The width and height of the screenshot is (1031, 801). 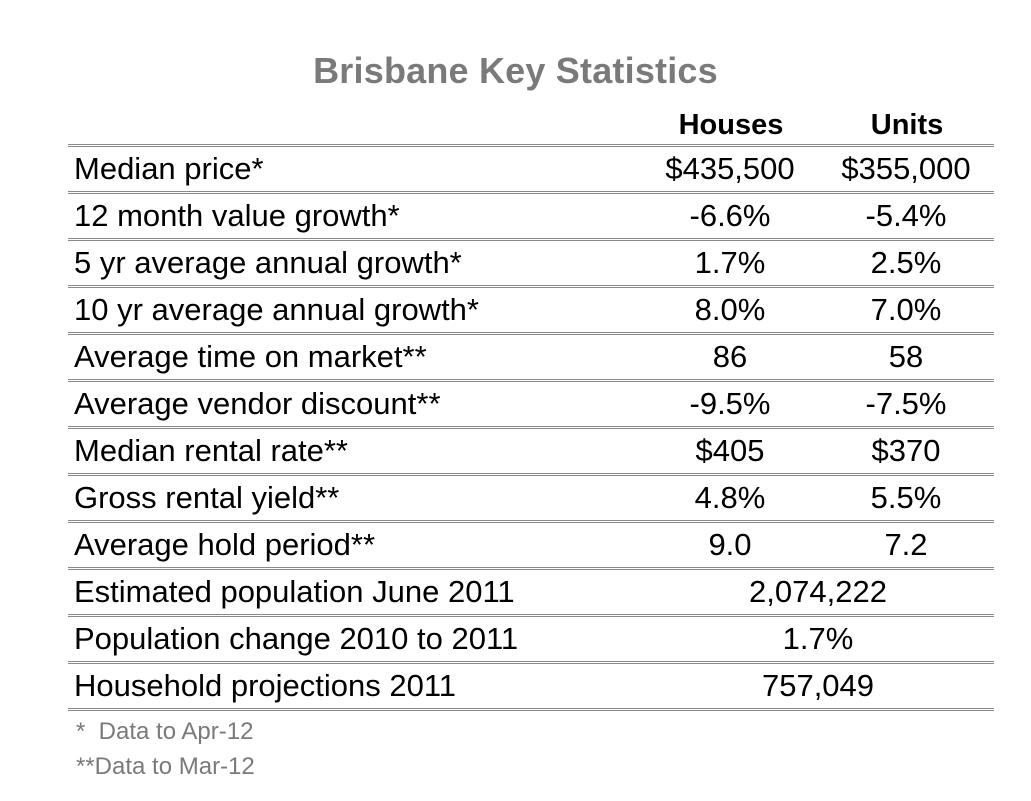 What do you see at coordinates (818, 638) in the screenshot?
I see `merged-value: 1.7%` at bounding box center [818, 638].